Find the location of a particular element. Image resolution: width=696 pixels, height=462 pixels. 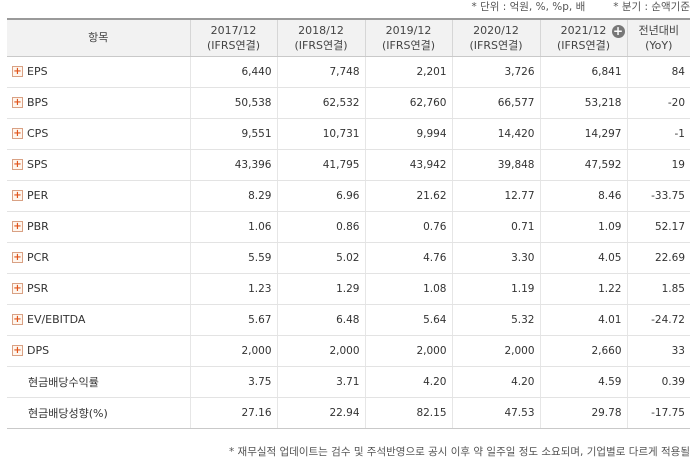

header-col-2019: 2019/12 (IFRS연결) is located at coordinates (408, 37).